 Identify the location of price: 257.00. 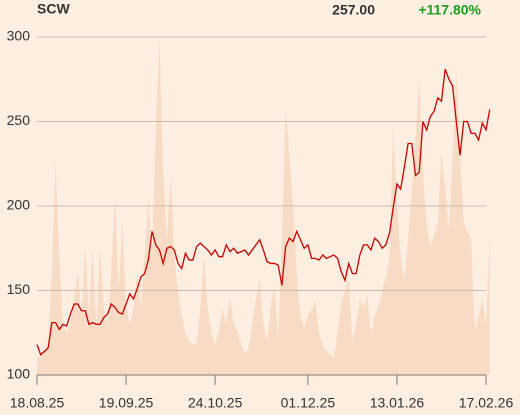
(353, 10).